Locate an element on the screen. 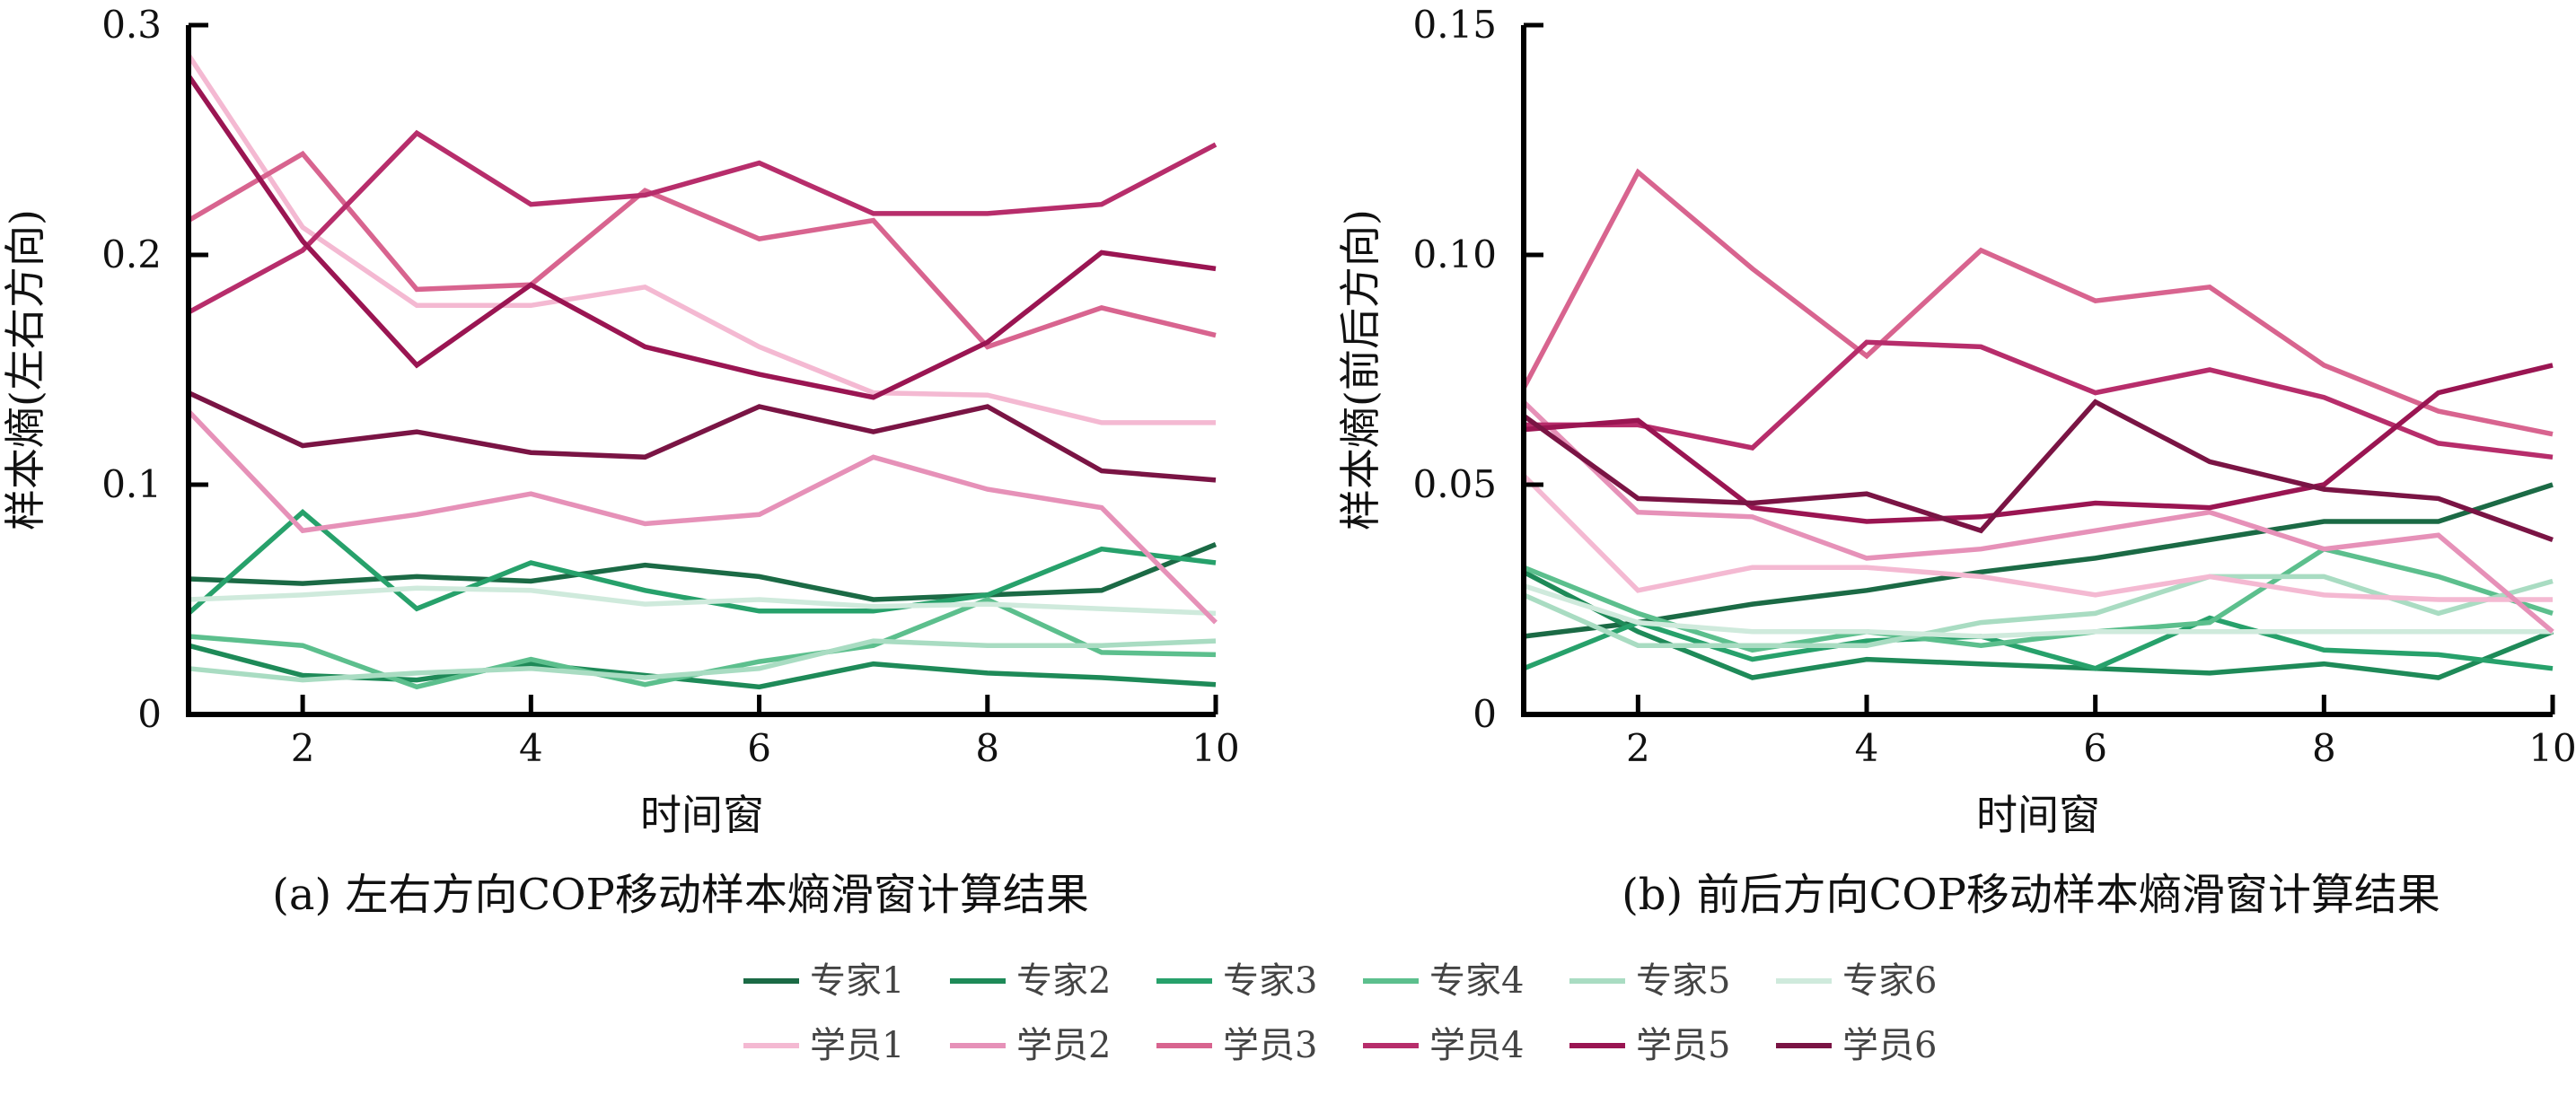 Image resolution: width=2576 pixels, height=1095 pixels. panel-a-x-tick-label: 4 is located at coordinates (531, 748).